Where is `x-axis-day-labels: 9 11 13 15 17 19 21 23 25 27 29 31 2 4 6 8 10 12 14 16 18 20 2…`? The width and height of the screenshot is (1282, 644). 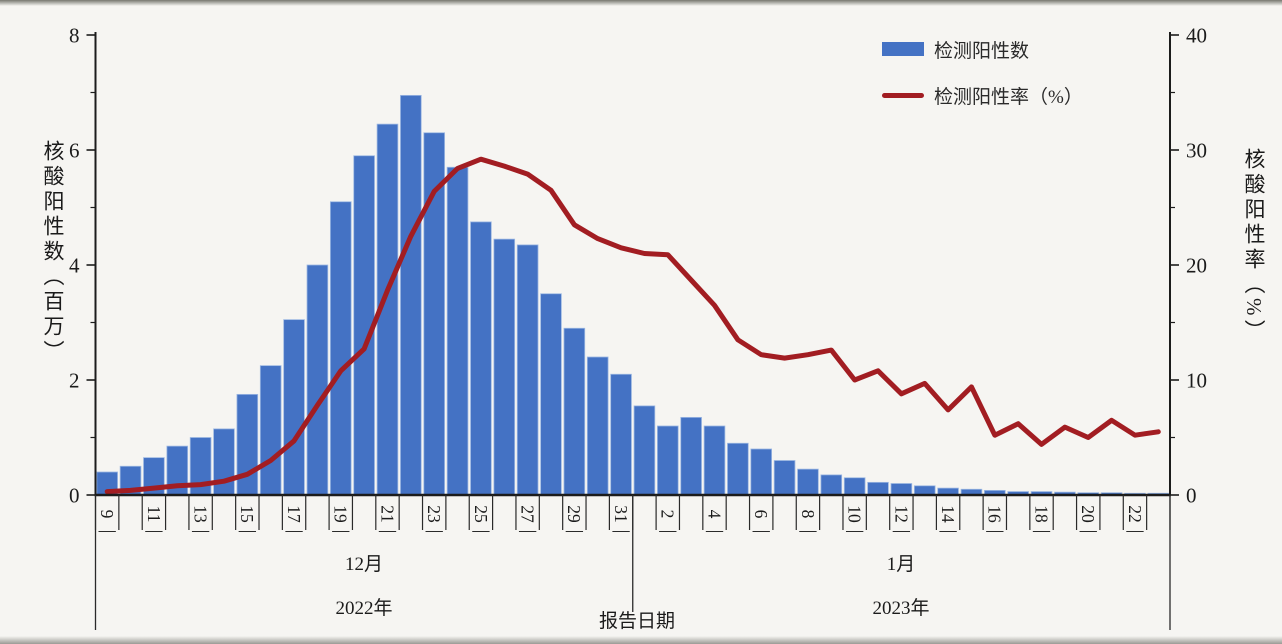
x-axis-day-labels: 9 11 13 15 17 19 21 23 25 27 29 31 2 4 6 8 10 12 14 16 18 20 2… is located at coordinates (621, 519).